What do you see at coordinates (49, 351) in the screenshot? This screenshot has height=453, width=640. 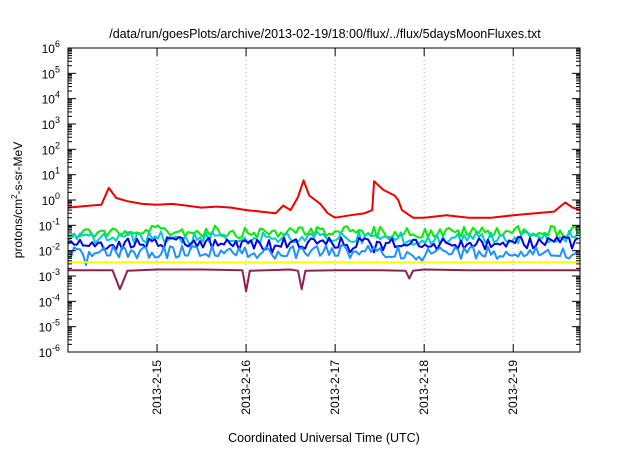 I see `y-tick-label: 10⁻⁶` at bounding box center [49, 351].